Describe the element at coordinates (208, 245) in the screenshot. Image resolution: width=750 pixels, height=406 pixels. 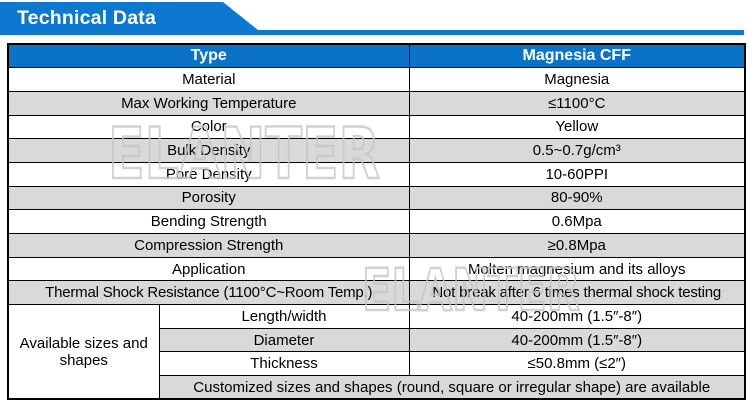
I see `row-label: Compression Strength` at that location.